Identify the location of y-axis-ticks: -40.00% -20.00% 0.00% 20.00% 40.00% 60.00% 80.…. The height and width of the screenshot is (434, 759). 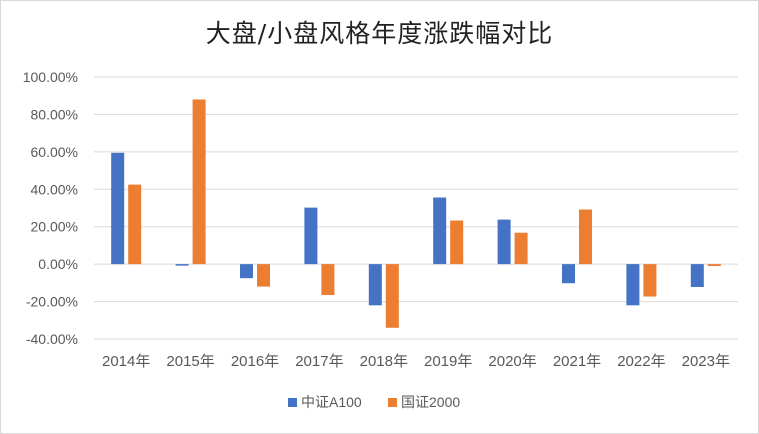
(50, 208).